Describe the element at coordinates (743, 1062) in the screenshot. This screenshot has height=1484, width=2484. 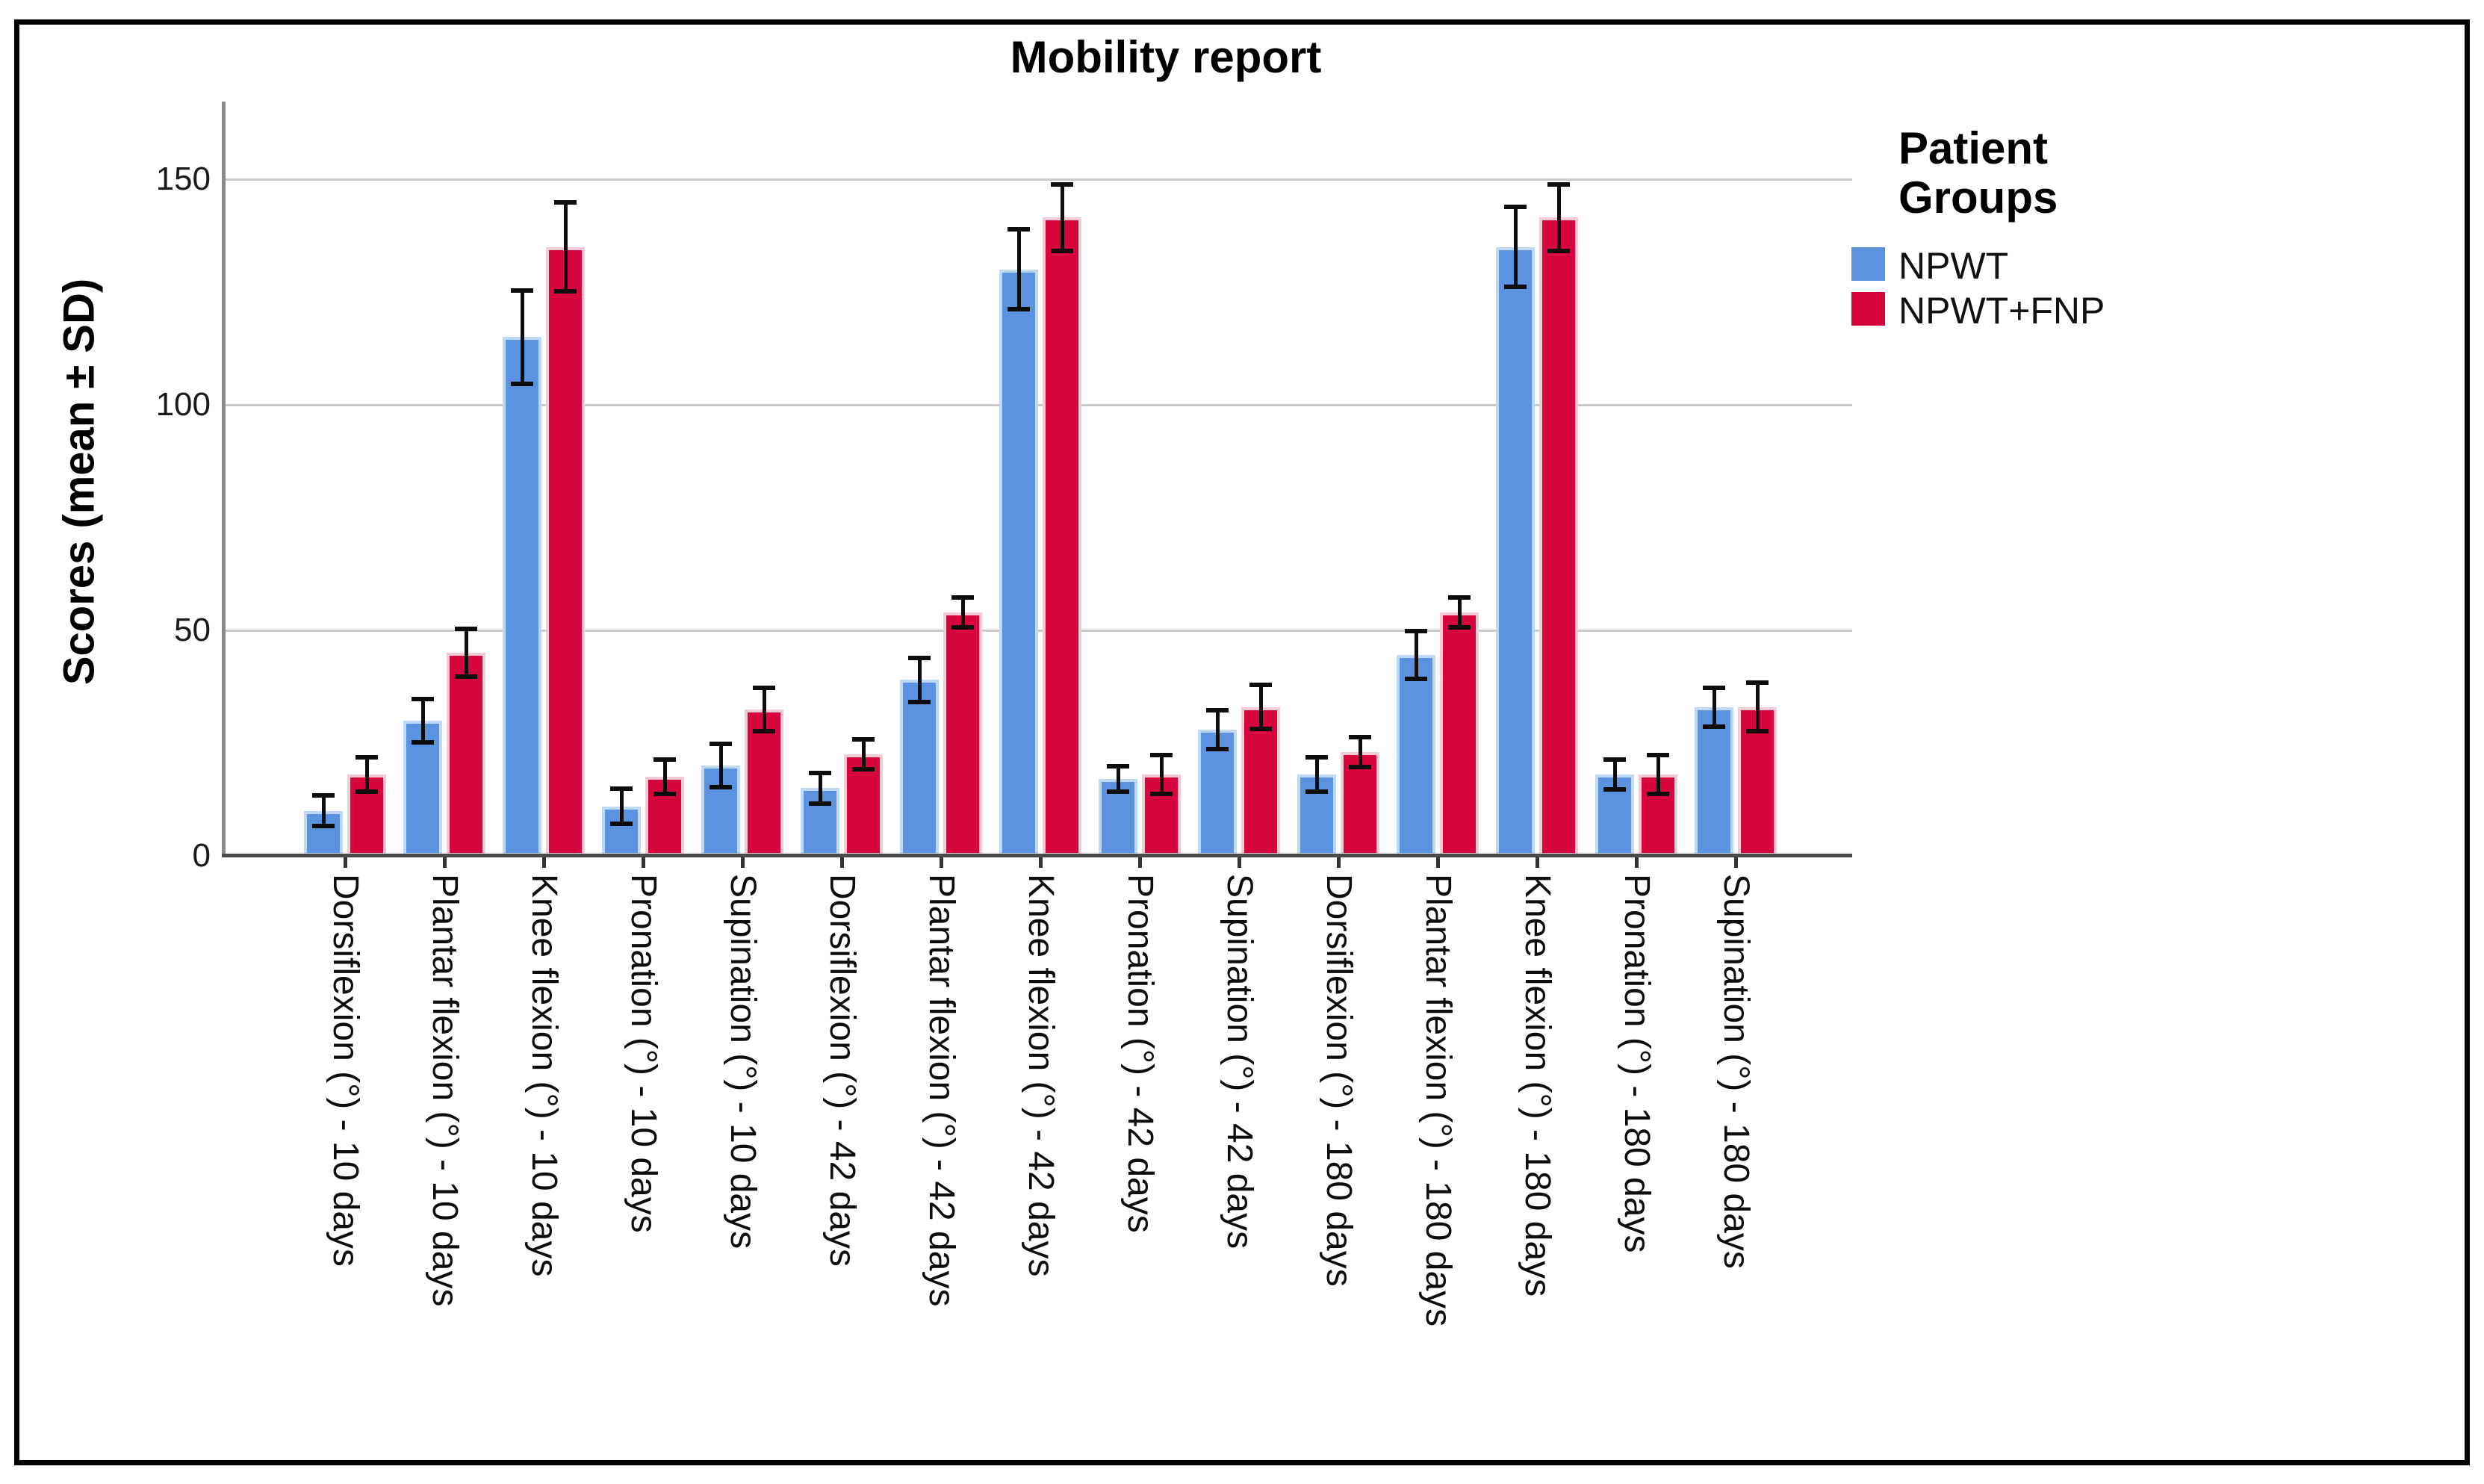
I see `x-category-label-5: Supination (°) - 10 days` at that location.